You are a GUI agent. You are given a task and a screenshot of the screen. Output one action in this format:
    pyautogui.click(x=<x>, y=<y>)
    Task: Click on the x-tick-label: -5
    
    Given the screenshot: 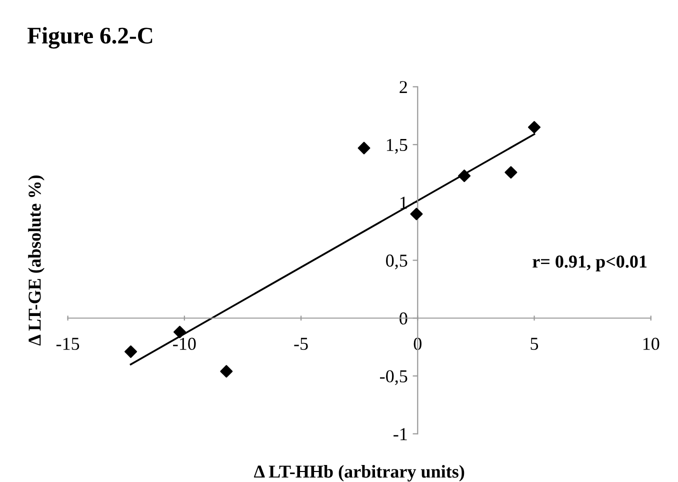 What is the action you would take?
    pyautogui.click(x=301, y=344)
    